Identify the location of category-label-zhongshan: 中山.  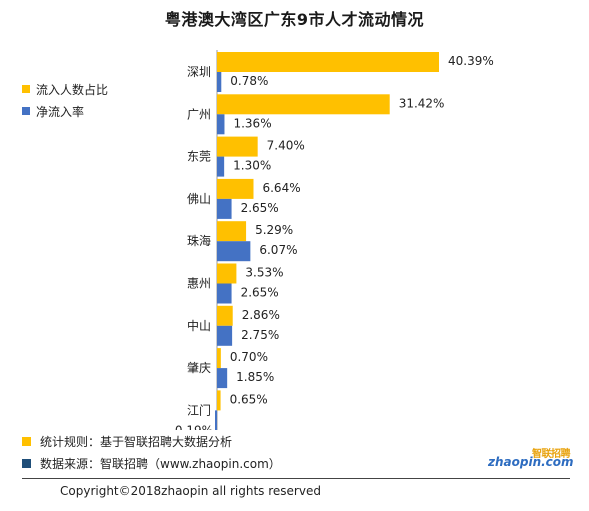
(199, 325).